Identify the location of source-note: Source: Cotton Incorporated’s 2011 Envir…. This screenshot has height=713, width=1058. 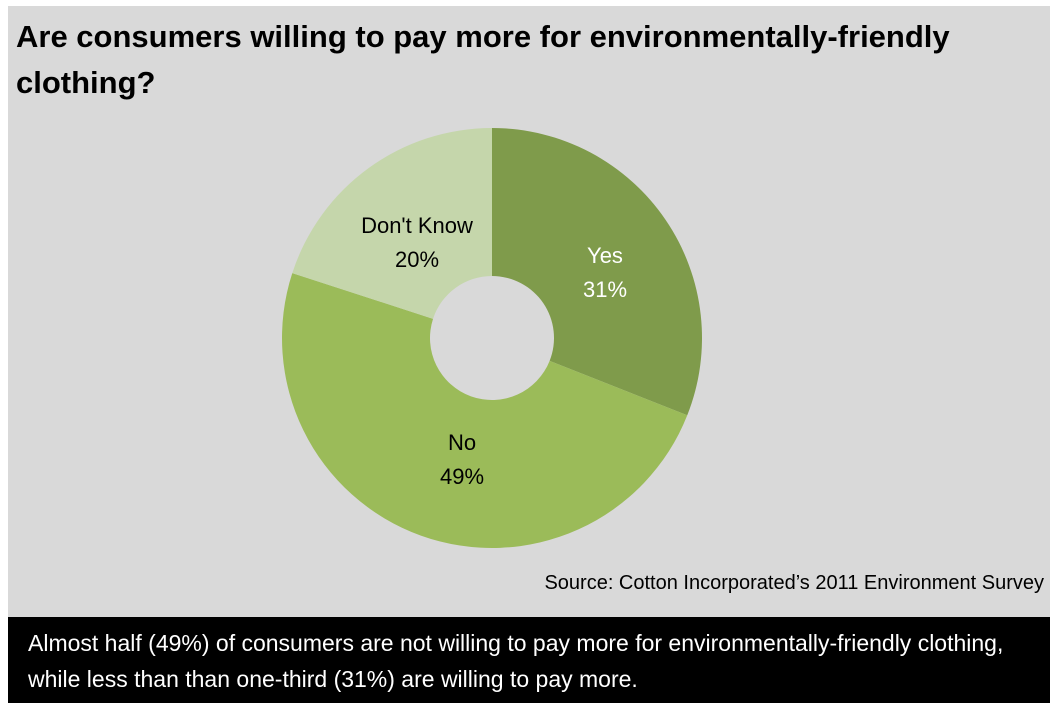
(794, 583).